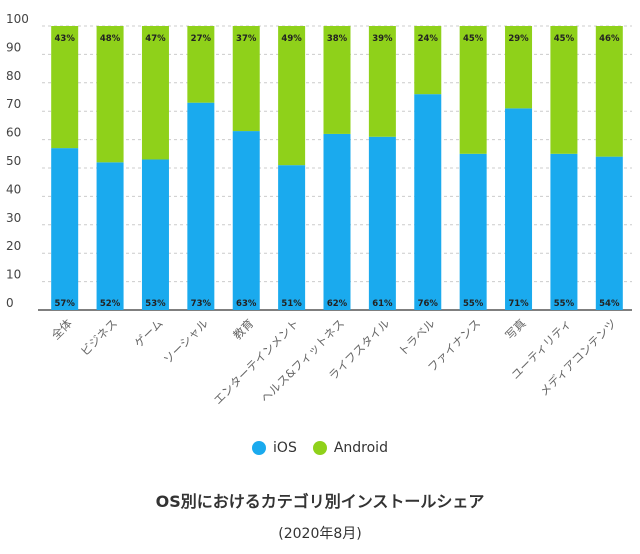 Image resolution: width=640 pixels, height=554 pixels. Describe the element at coordinates (382, 39) in the screenshot. I see `data-label: 39%` at that location.